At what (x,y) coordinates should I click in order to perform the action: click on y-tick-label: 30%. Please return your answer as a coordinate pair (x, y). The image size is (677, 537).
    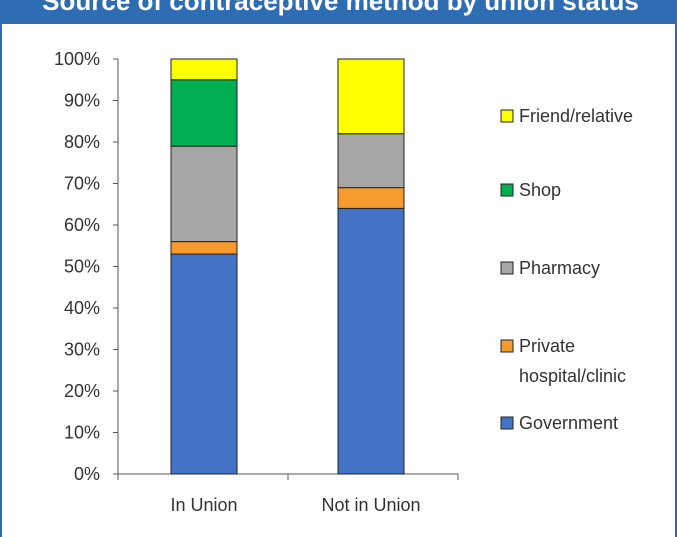
    Looking at the image, I should click on (82, 350).